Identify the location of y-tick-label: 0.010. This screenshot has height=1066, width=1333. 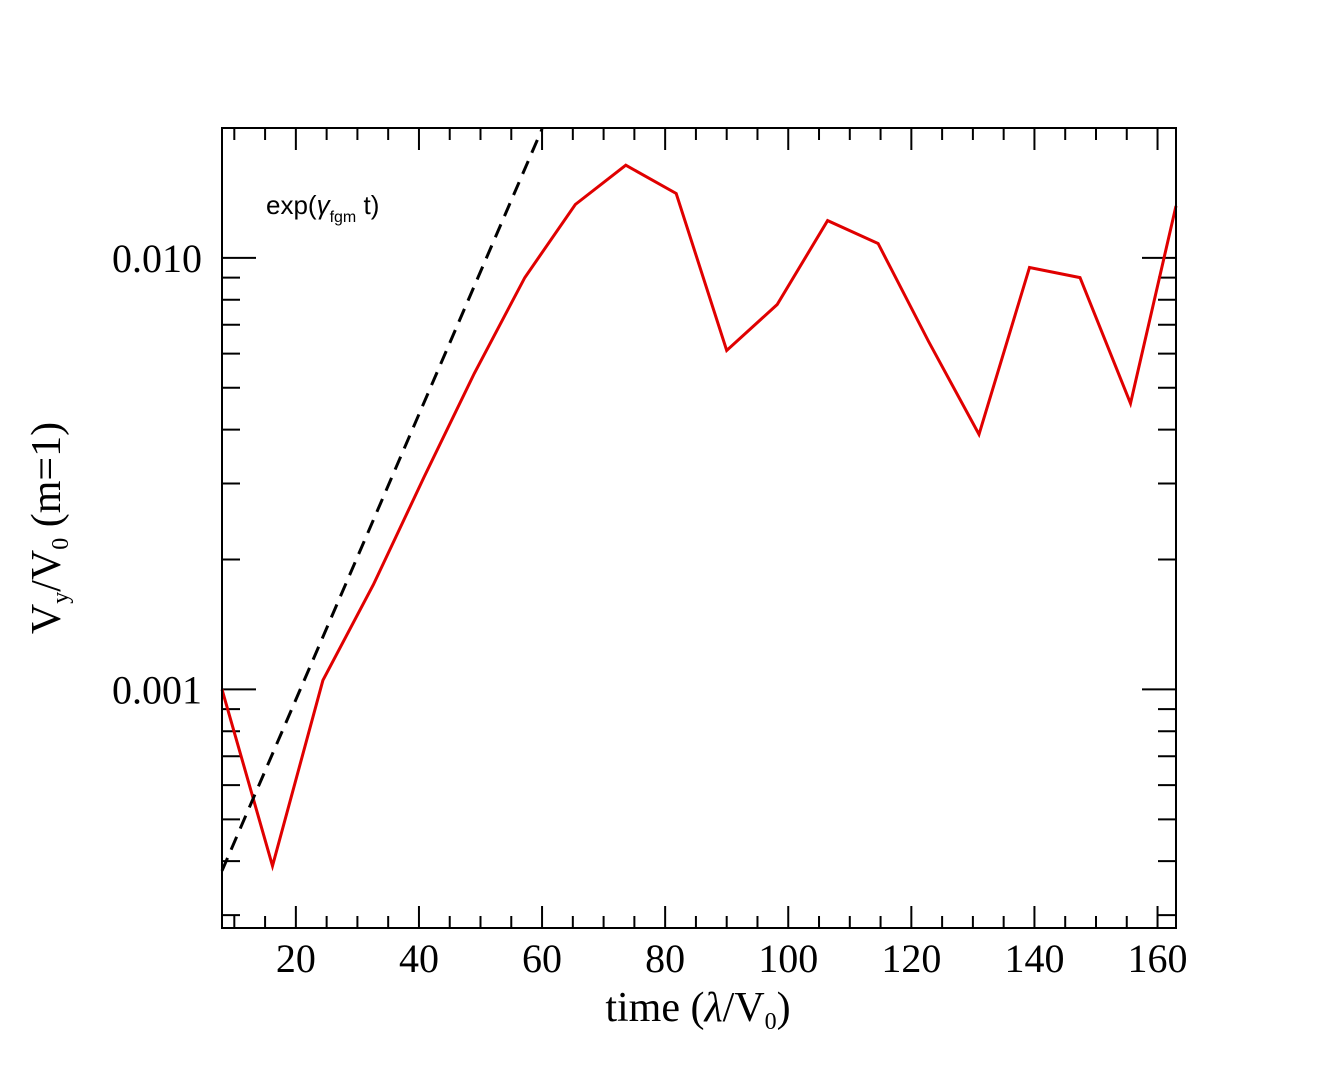
(157, 258).